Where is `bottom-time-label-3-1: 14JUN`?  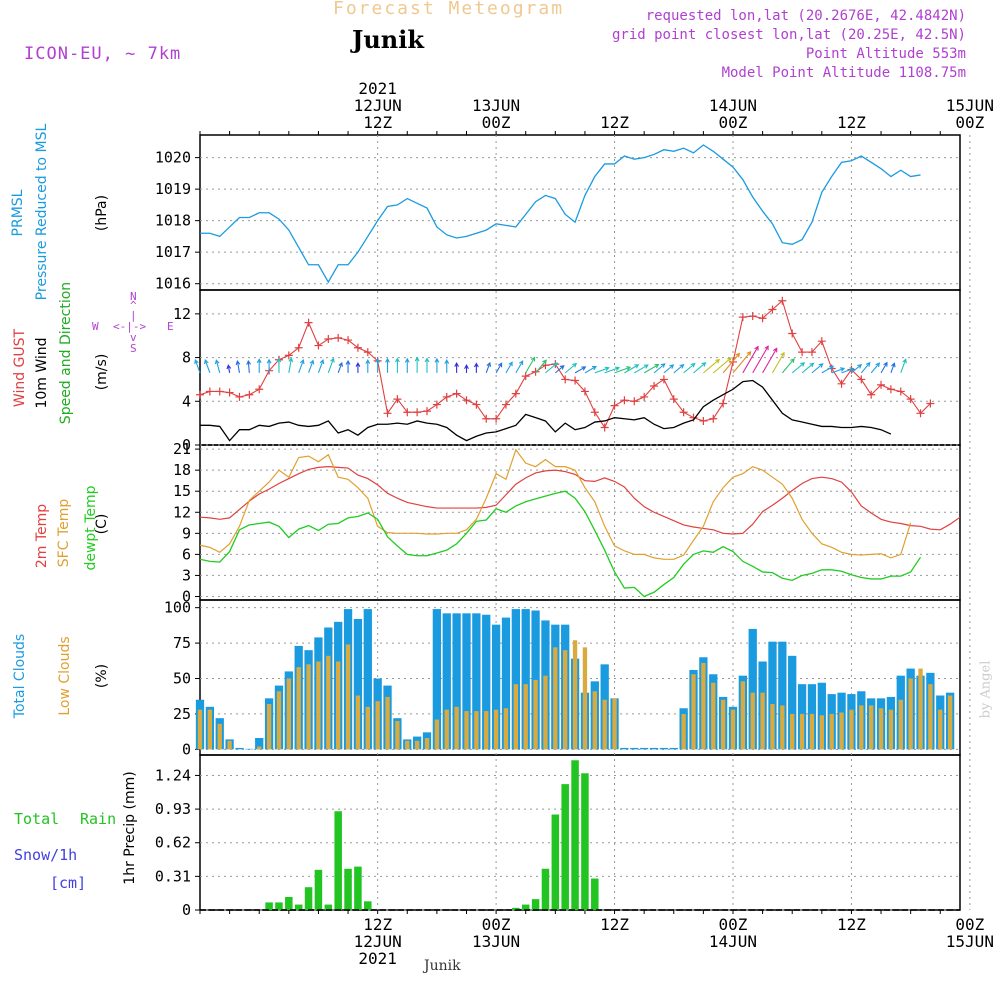 bottom-time-label-3-1: 14JUN is located at coordinates (733, 941).